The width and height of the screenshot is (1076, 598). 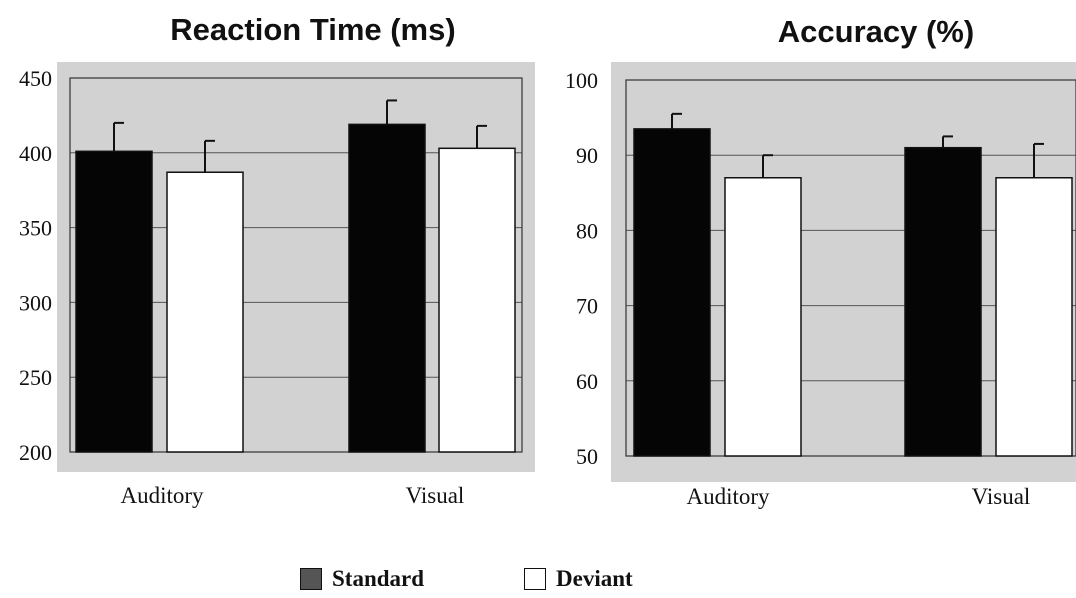 I want to click on y-tick-label: 50, so click(x=587, y=456).